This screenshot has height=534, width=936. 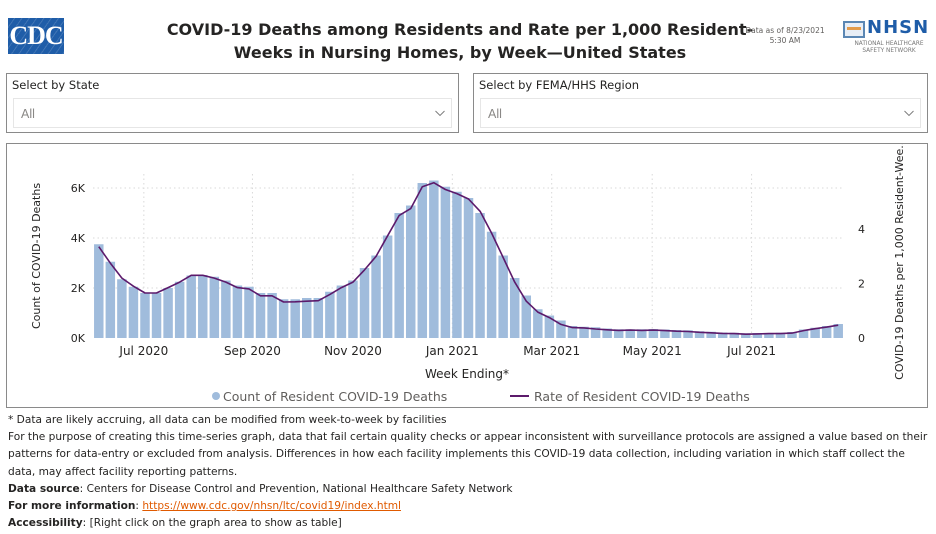 I want to click on state-dropdown: All, so click(x=232, y=113).